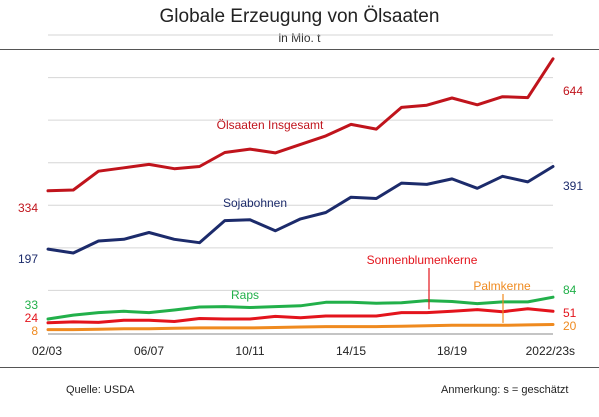  What do you see at coordinates (32, 305) in the screenshot?
I see `series-start-label: 33` at bounding box center [32, 305].